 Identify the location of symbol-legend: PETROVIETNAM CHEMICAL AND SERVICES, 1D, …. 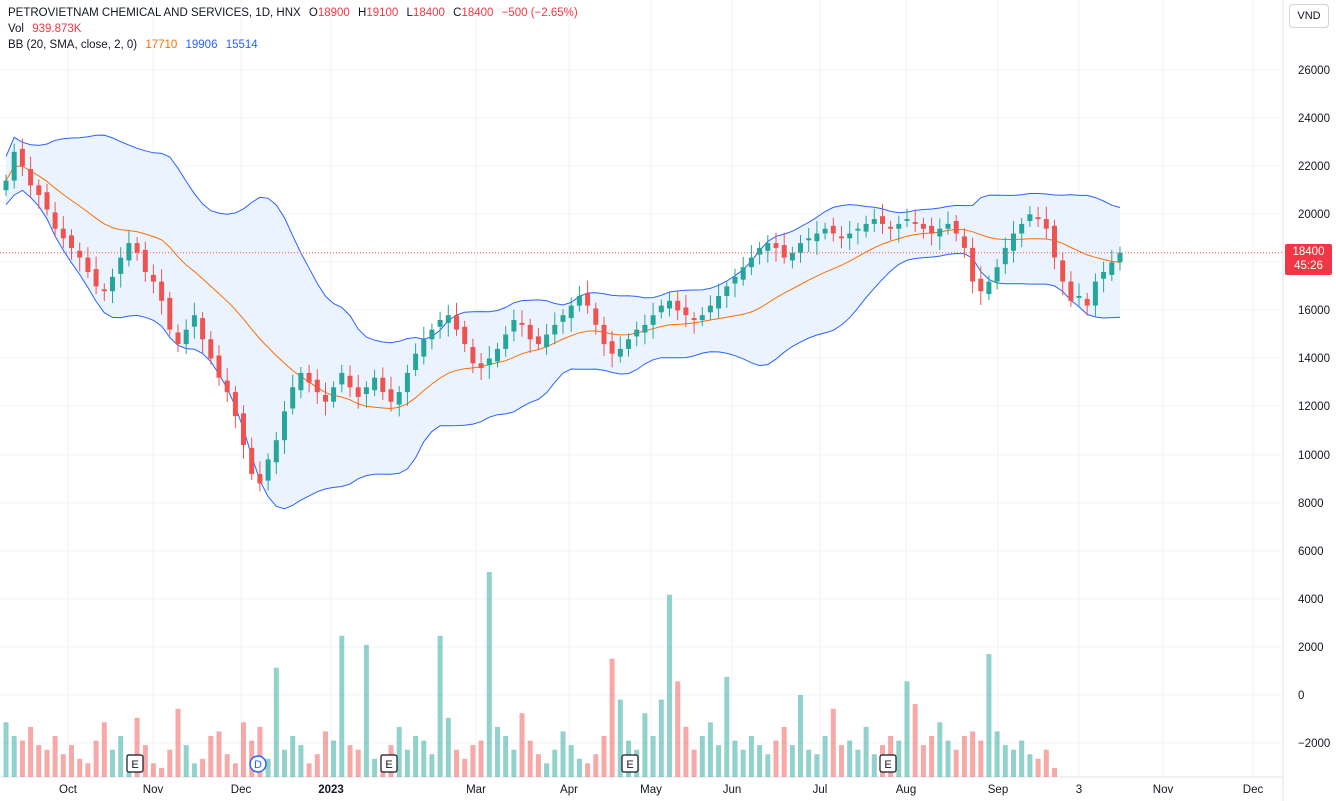
(295, 13).